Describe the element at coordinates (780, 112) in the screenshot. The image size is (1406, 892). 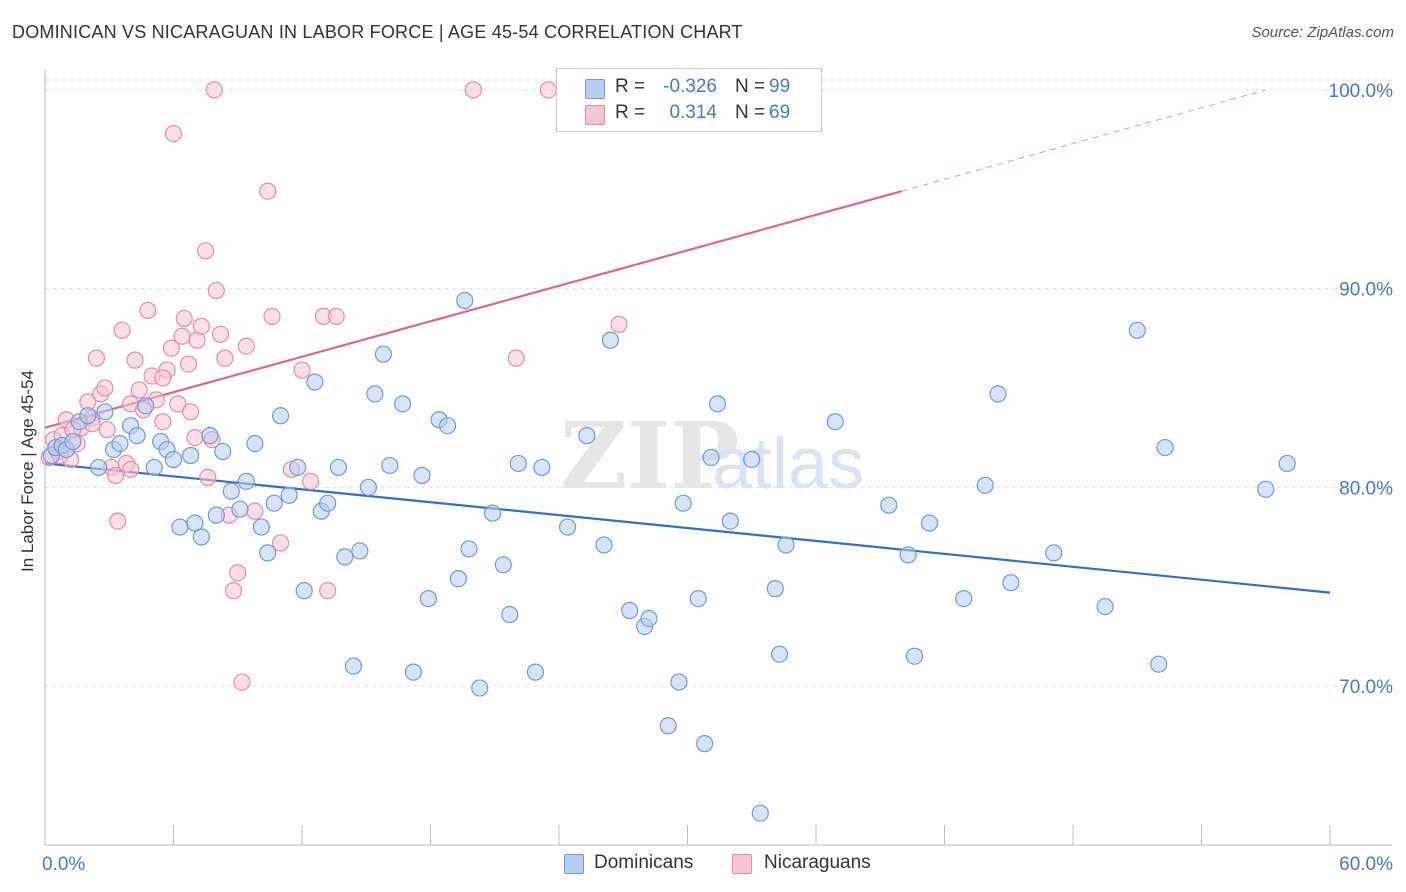
I see `legend-n-value: 69` at that location.